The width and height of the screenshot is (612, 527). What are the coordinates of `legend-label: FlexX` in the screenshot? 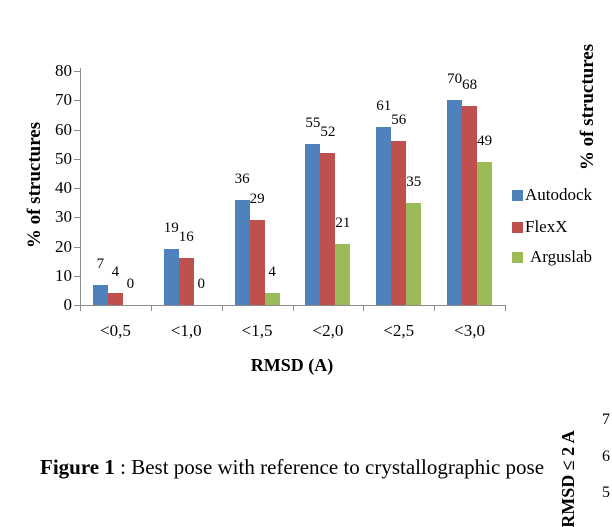 It's located at (546, 226).